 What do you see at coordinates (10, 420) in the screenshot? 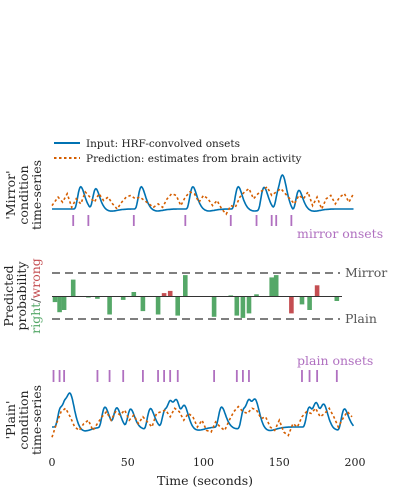
I see `plain-ylabel-line1: 'Plain'` at bounding box center [10, 420].